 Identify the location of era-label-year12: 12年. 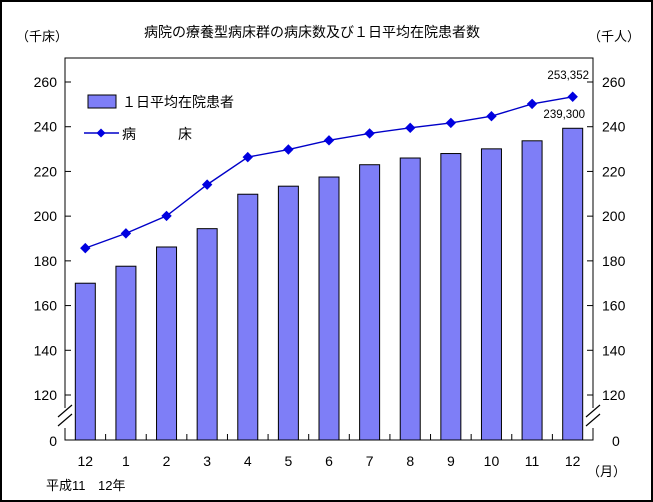
(112, 485).